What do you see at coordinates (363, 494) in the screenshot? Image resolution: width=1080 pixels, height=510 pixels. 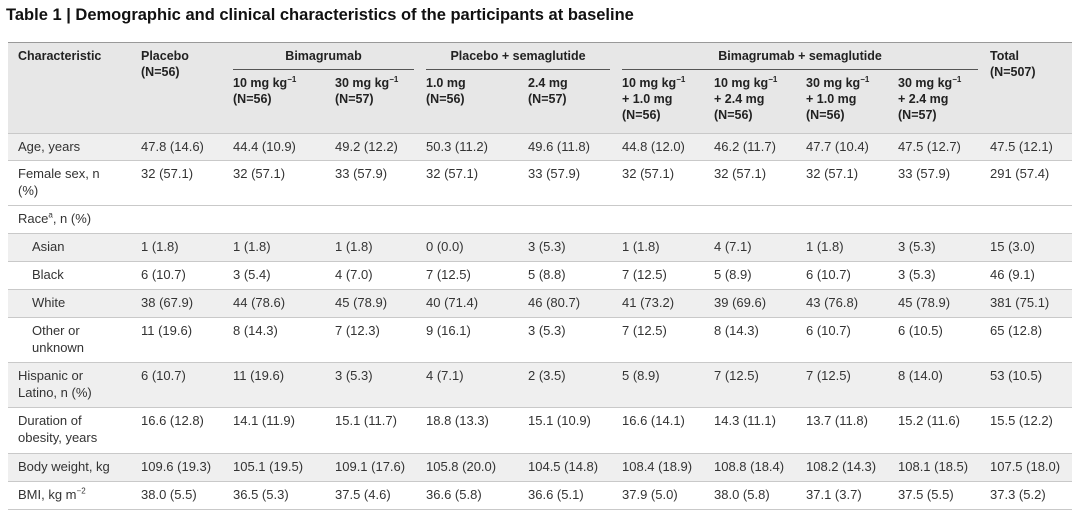 I see `table-cell: 37.5 (4.6)` at bounding box center [363, 494].